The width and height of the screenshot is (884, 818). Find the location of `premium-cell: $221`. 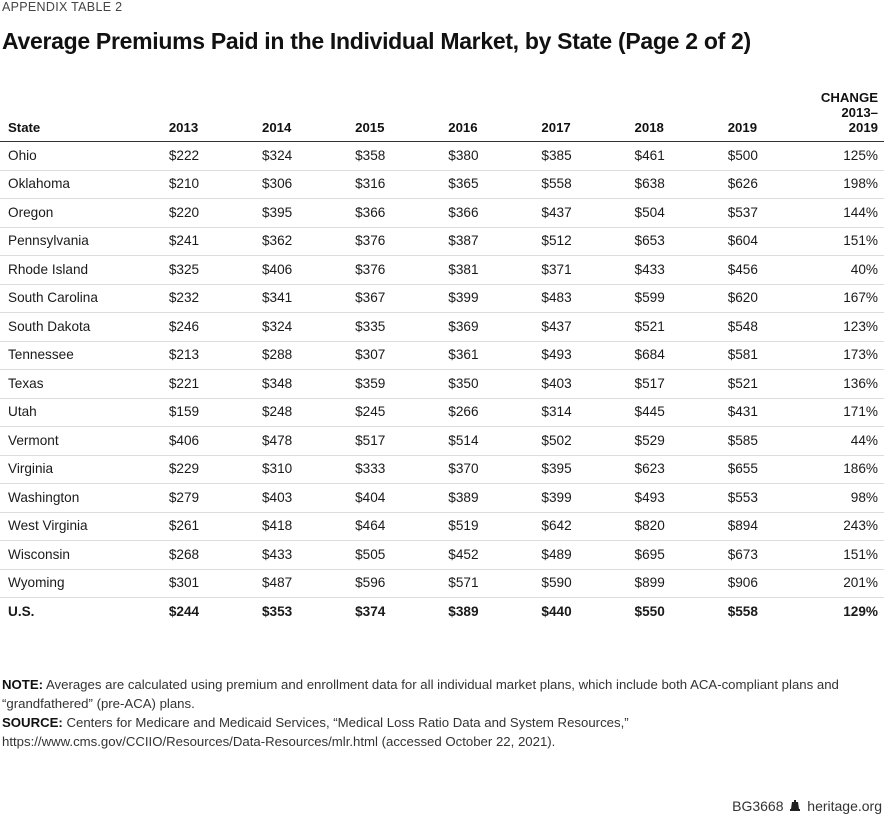

premium-cell: $221 is located at coordinates (209, 384).